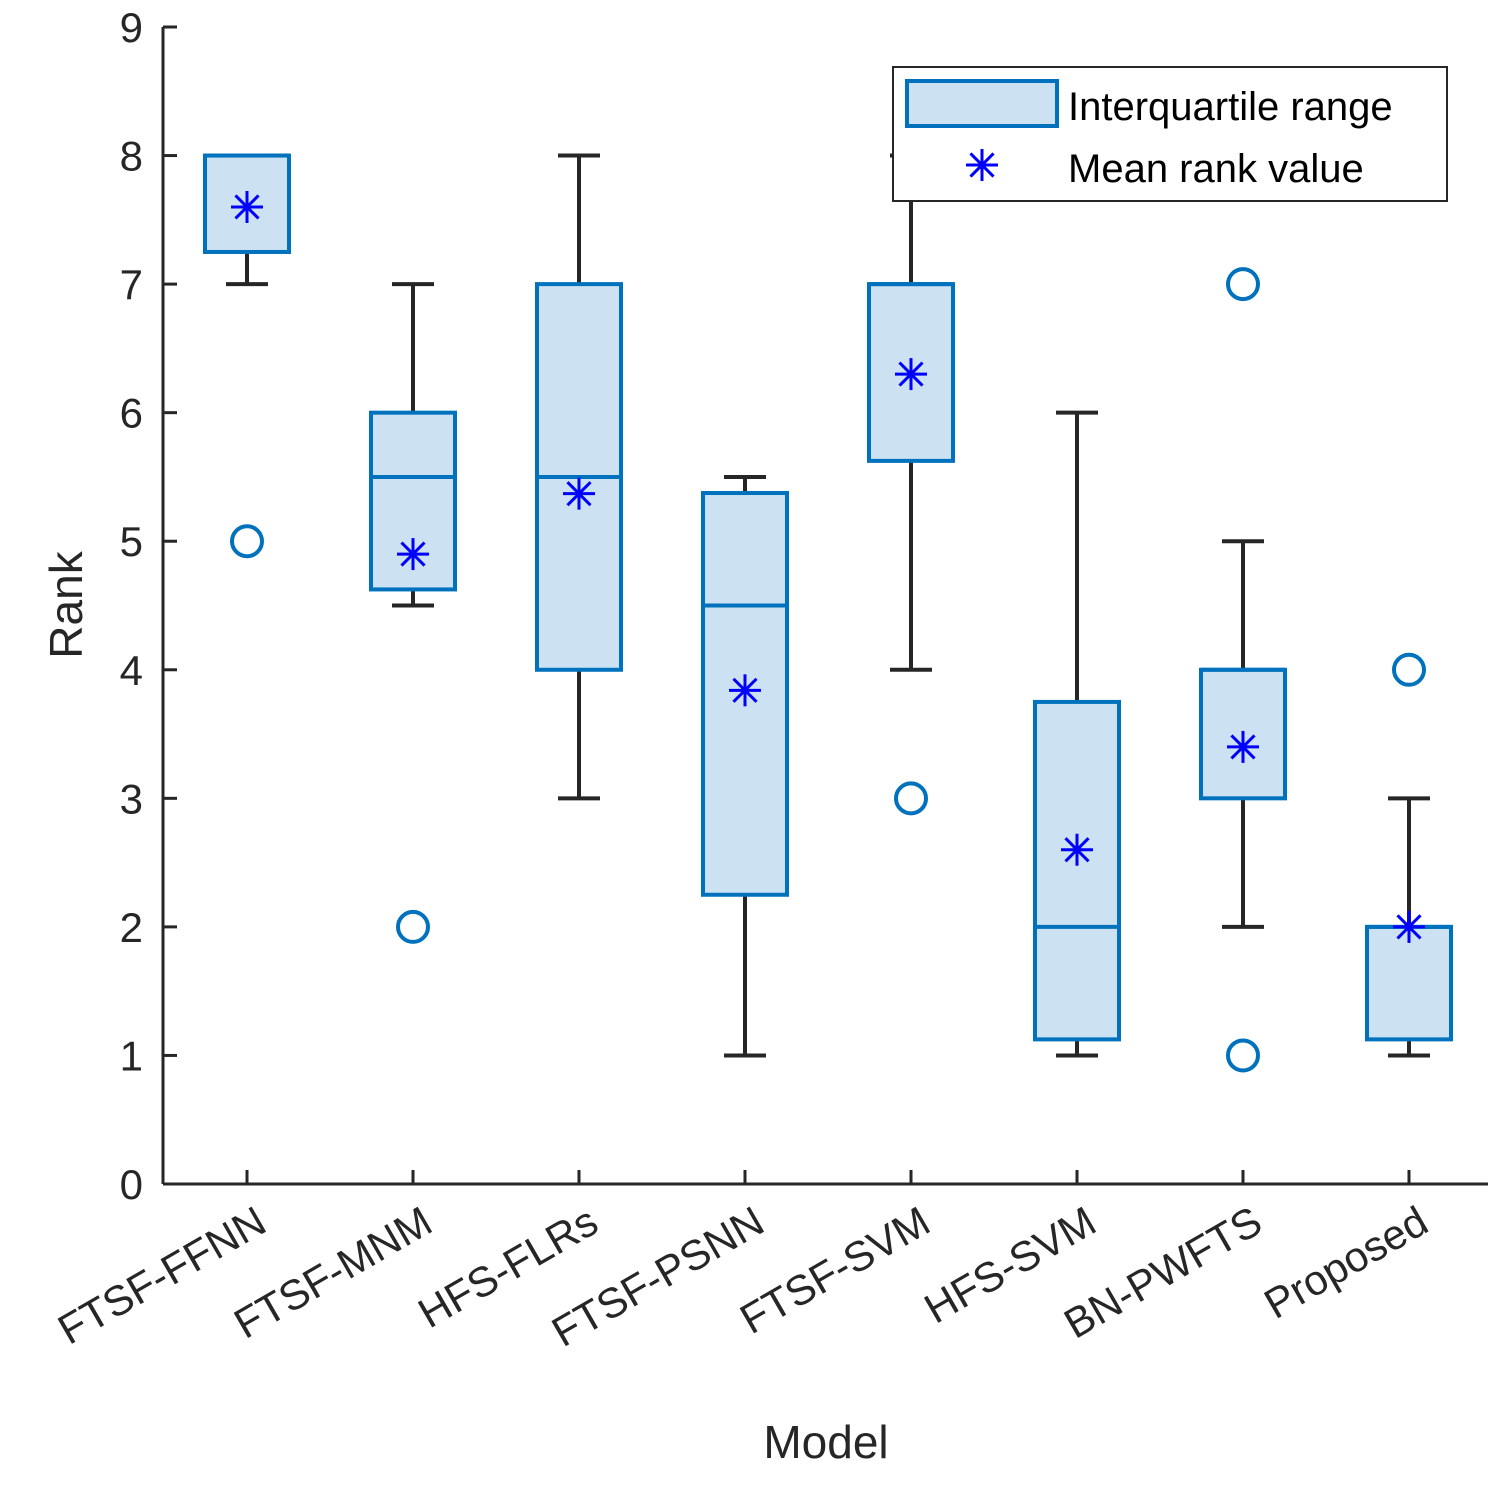 The height and width of the screenshot is (1488, 1510). Describe the element at coordinates (66, 604) in the screenshot. I see `y-axis-label: Rank` at that location.